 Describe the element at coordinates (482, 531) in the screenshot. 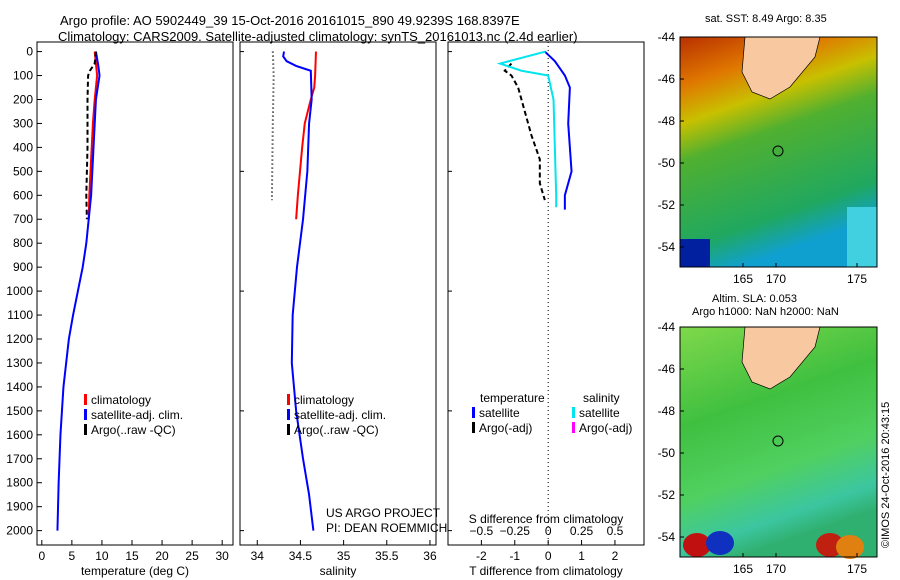

I see `s-diff-tick-label: −0.5` at that location.